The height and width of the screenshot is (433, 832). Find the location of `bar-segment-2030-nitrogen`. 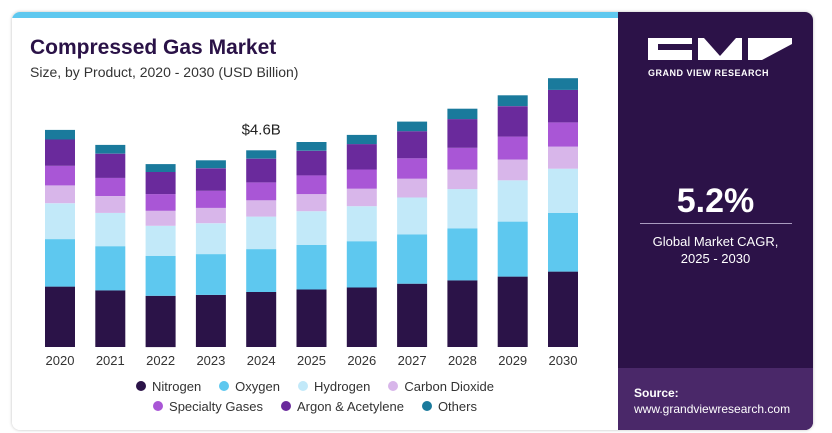

bar-segment-2030-nitrogen is located at coordinates (563, 309).